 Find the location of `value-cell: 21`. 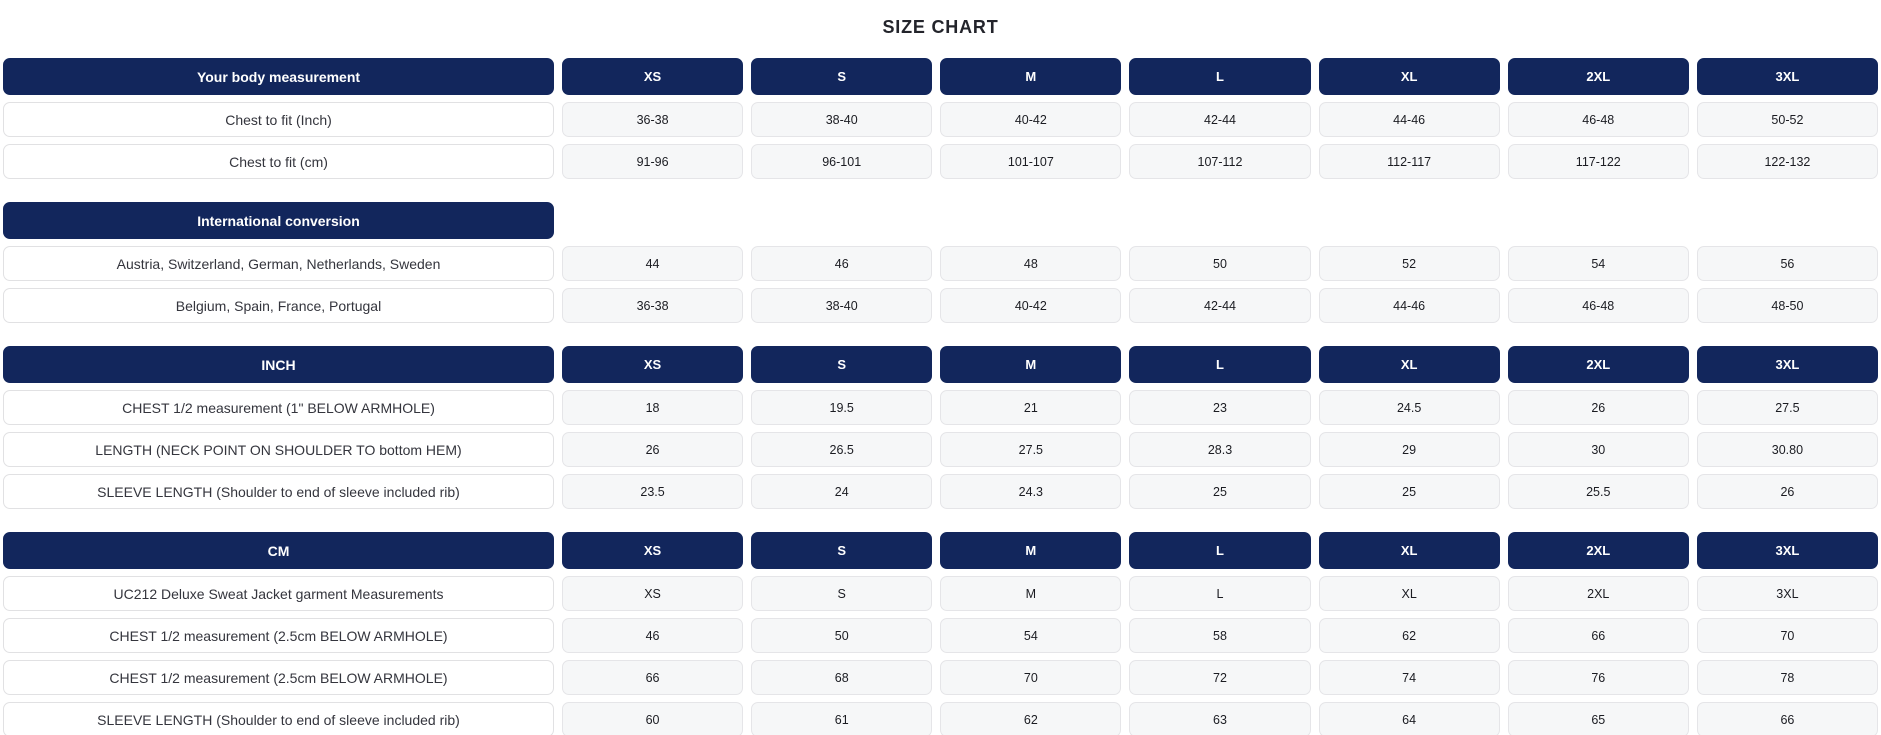

value-cell: 21 is located at coordinates (1031, 407).